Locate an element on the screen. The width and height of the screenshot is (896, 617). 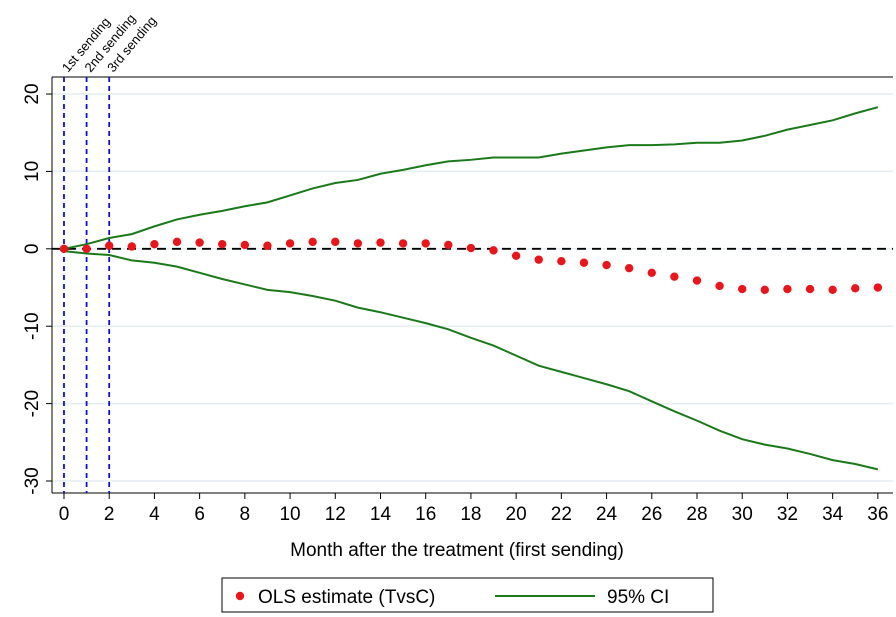
x-tick-label: 6 is located at coordinates (199, 514).